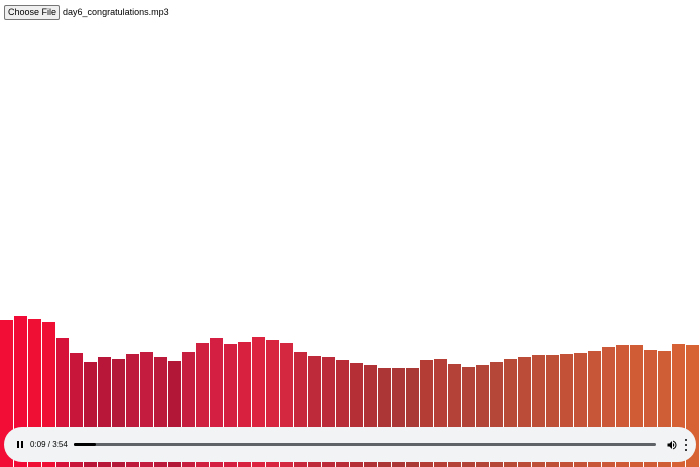  I want to click on selected-file-name: day6_congratulations.mp3, so click(116, 12).